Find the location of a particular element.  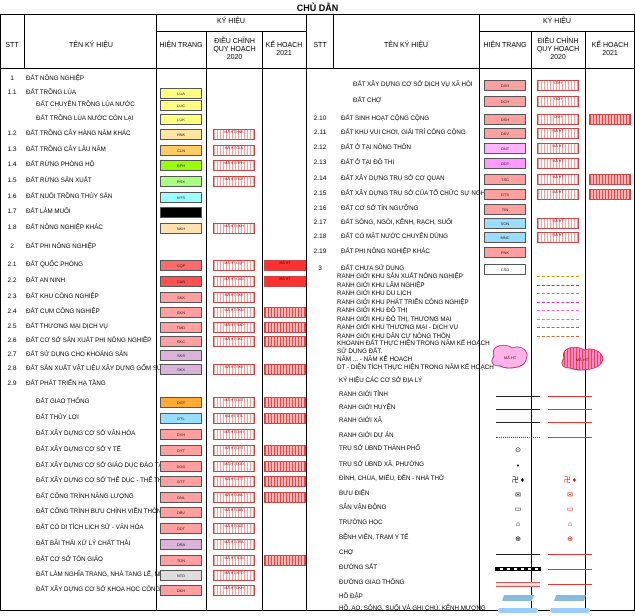

blob-plan-label: MÃ HT is located at coordinates (582, 359).